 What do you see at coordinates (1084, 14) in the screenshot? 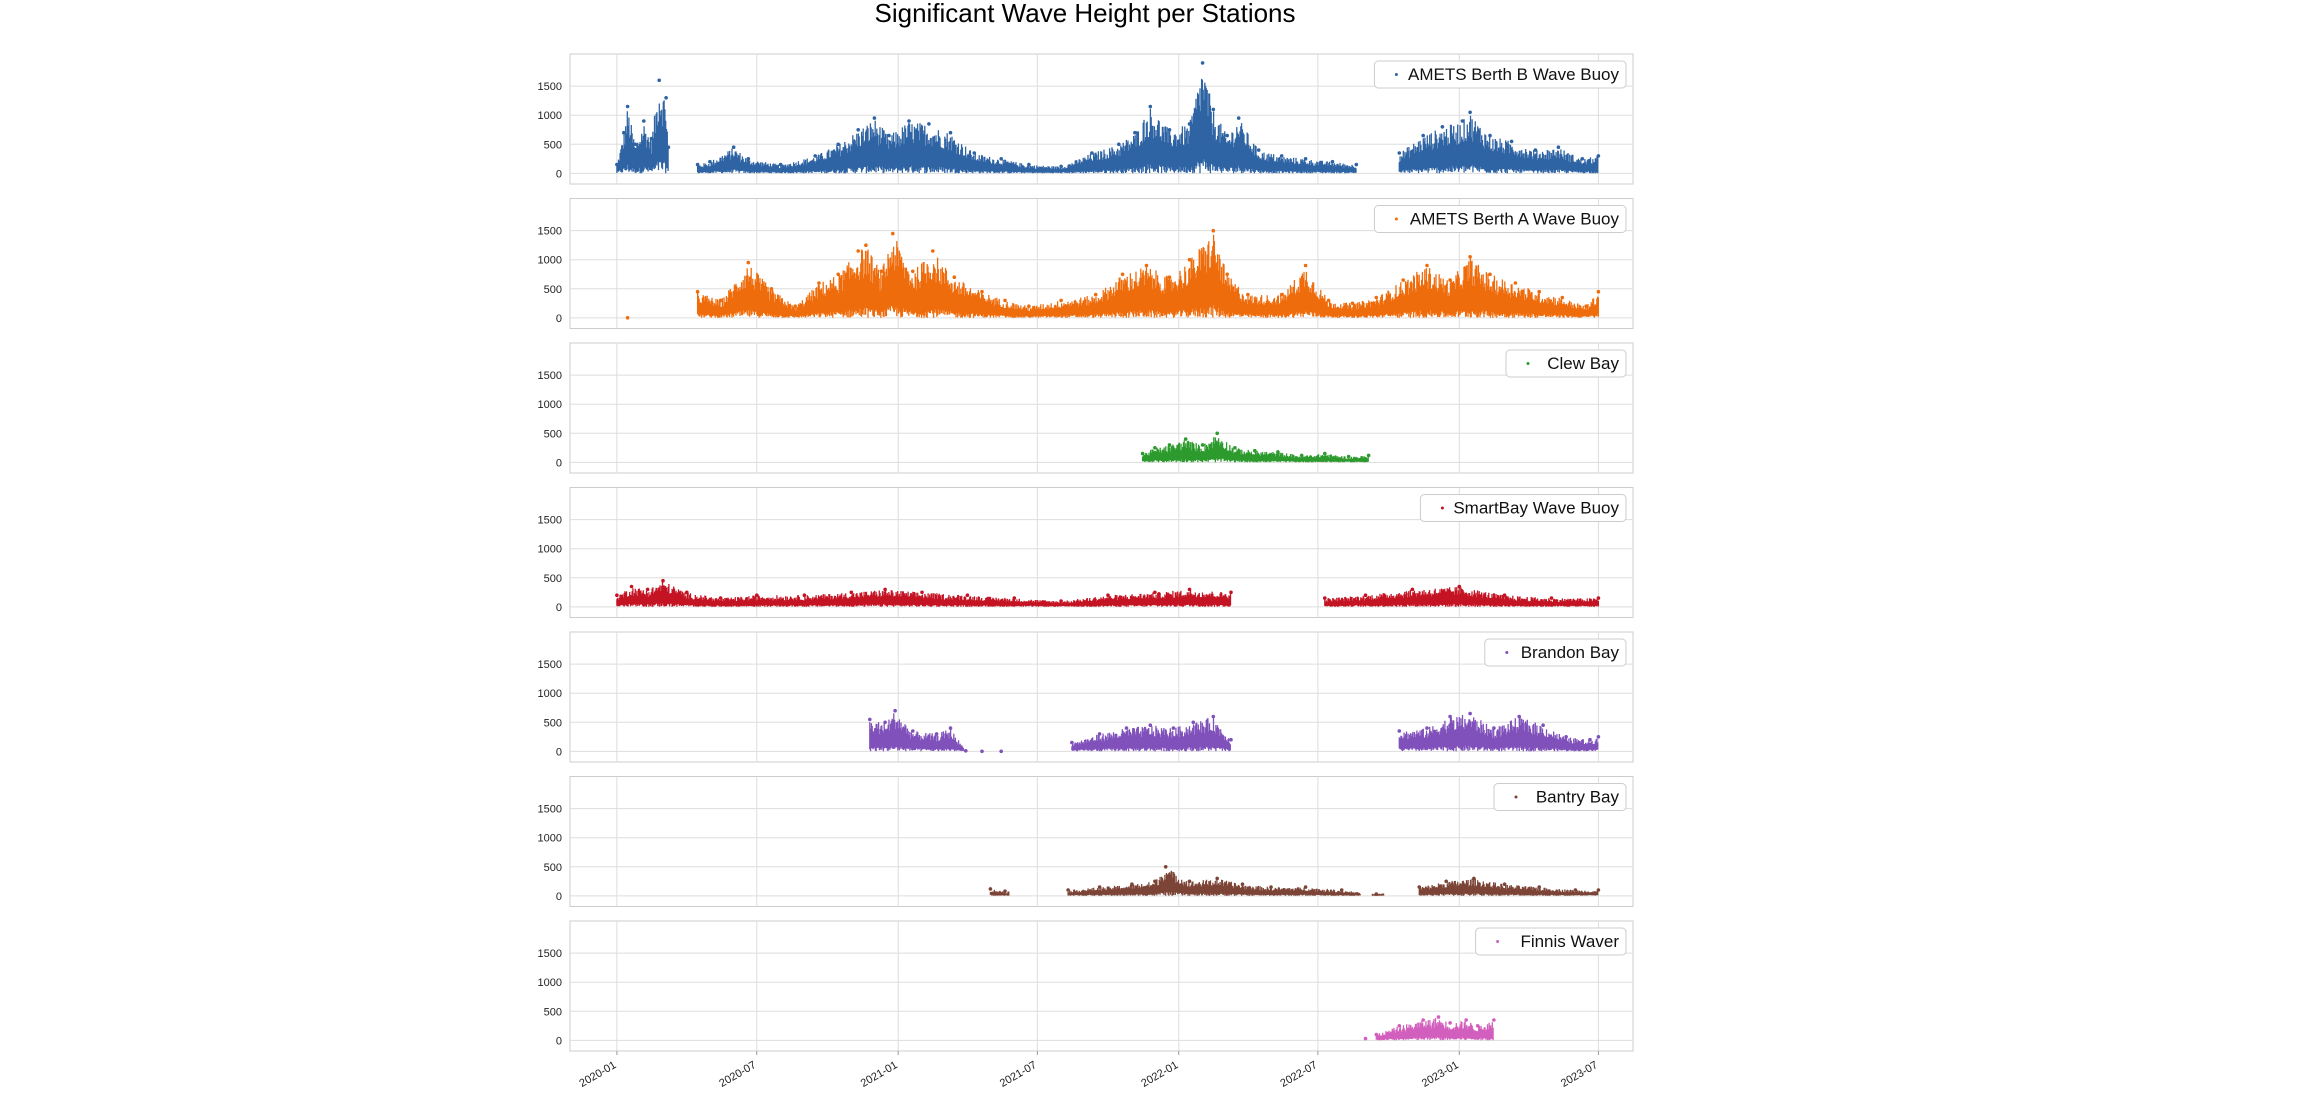
I see `figure-title: Significant Wave Height per Stations` at bounding box center [1084, 14].